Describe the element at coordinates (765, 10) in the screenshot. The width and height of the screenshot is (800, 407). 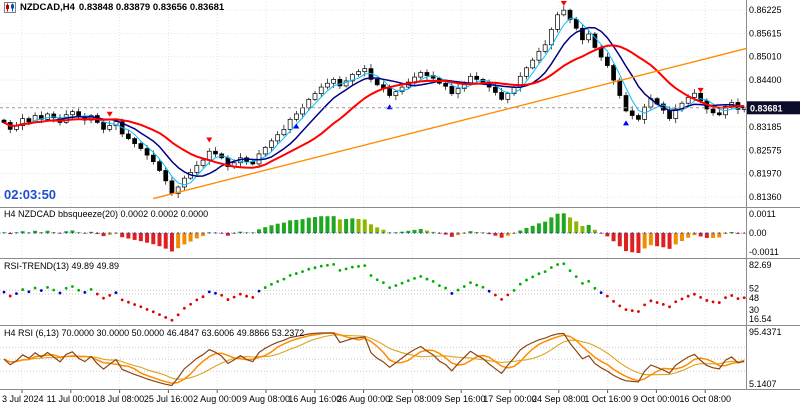
I see `svg-text: 0.86225` at that location.